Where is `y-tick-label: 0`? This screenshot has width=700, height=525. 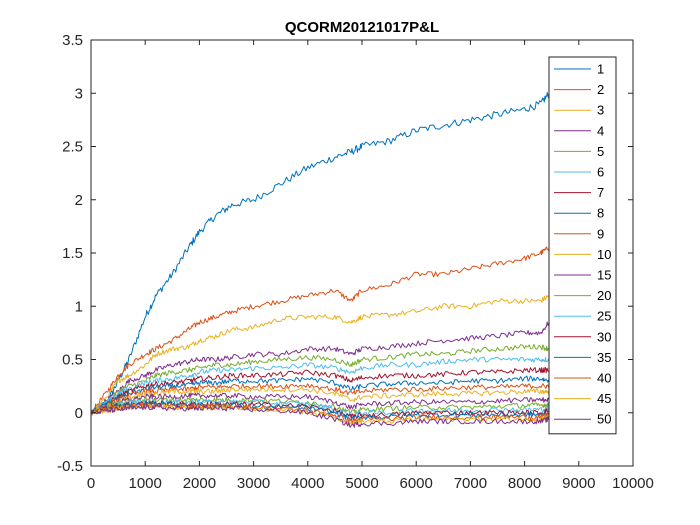
y-tick-label: 0 is located at coordinates (79, 413).